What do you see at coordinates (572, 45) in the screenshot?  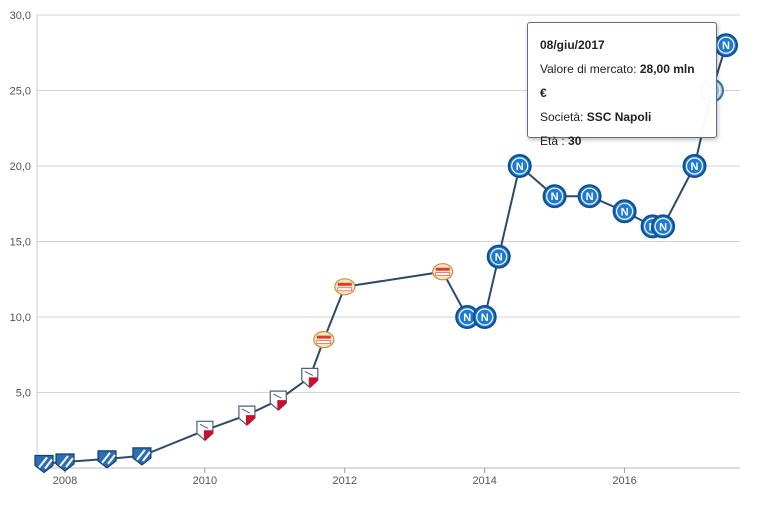 I see `tooltip-date: 08/giu/2017` at bounding box center [572, 45].